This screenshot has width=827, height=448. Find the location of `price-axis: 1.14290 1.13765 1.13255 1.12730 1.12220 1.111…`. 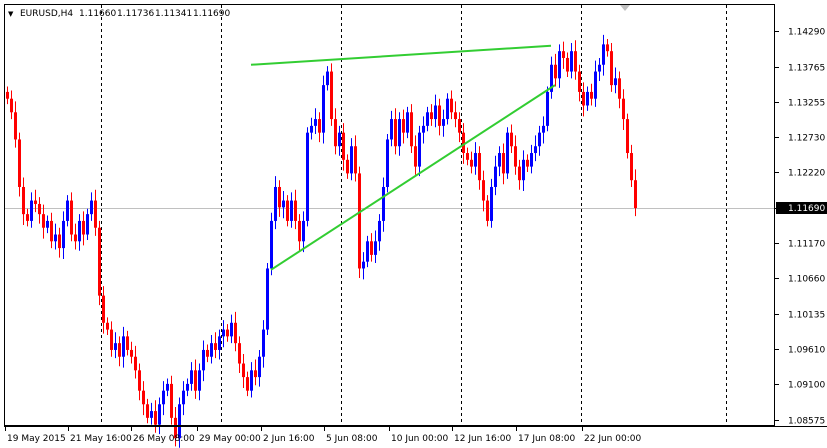

price-axis: 1.14290 1.13765 1.13255 1.12730 1.12220 1.111… is located at coordinates (801, 227).